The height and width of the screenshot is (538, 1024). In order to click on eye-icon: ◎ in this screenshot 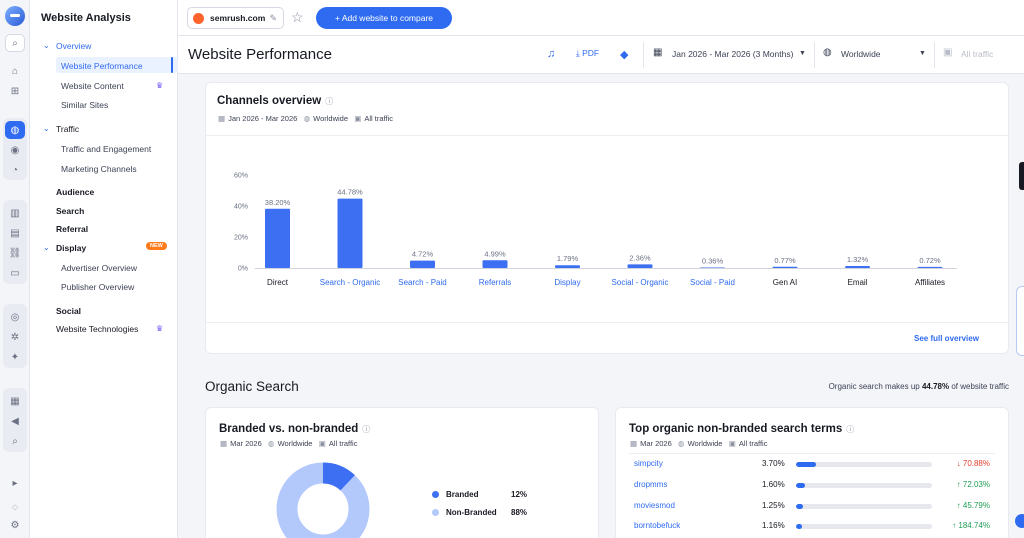, I will do `click(15, 317)`.